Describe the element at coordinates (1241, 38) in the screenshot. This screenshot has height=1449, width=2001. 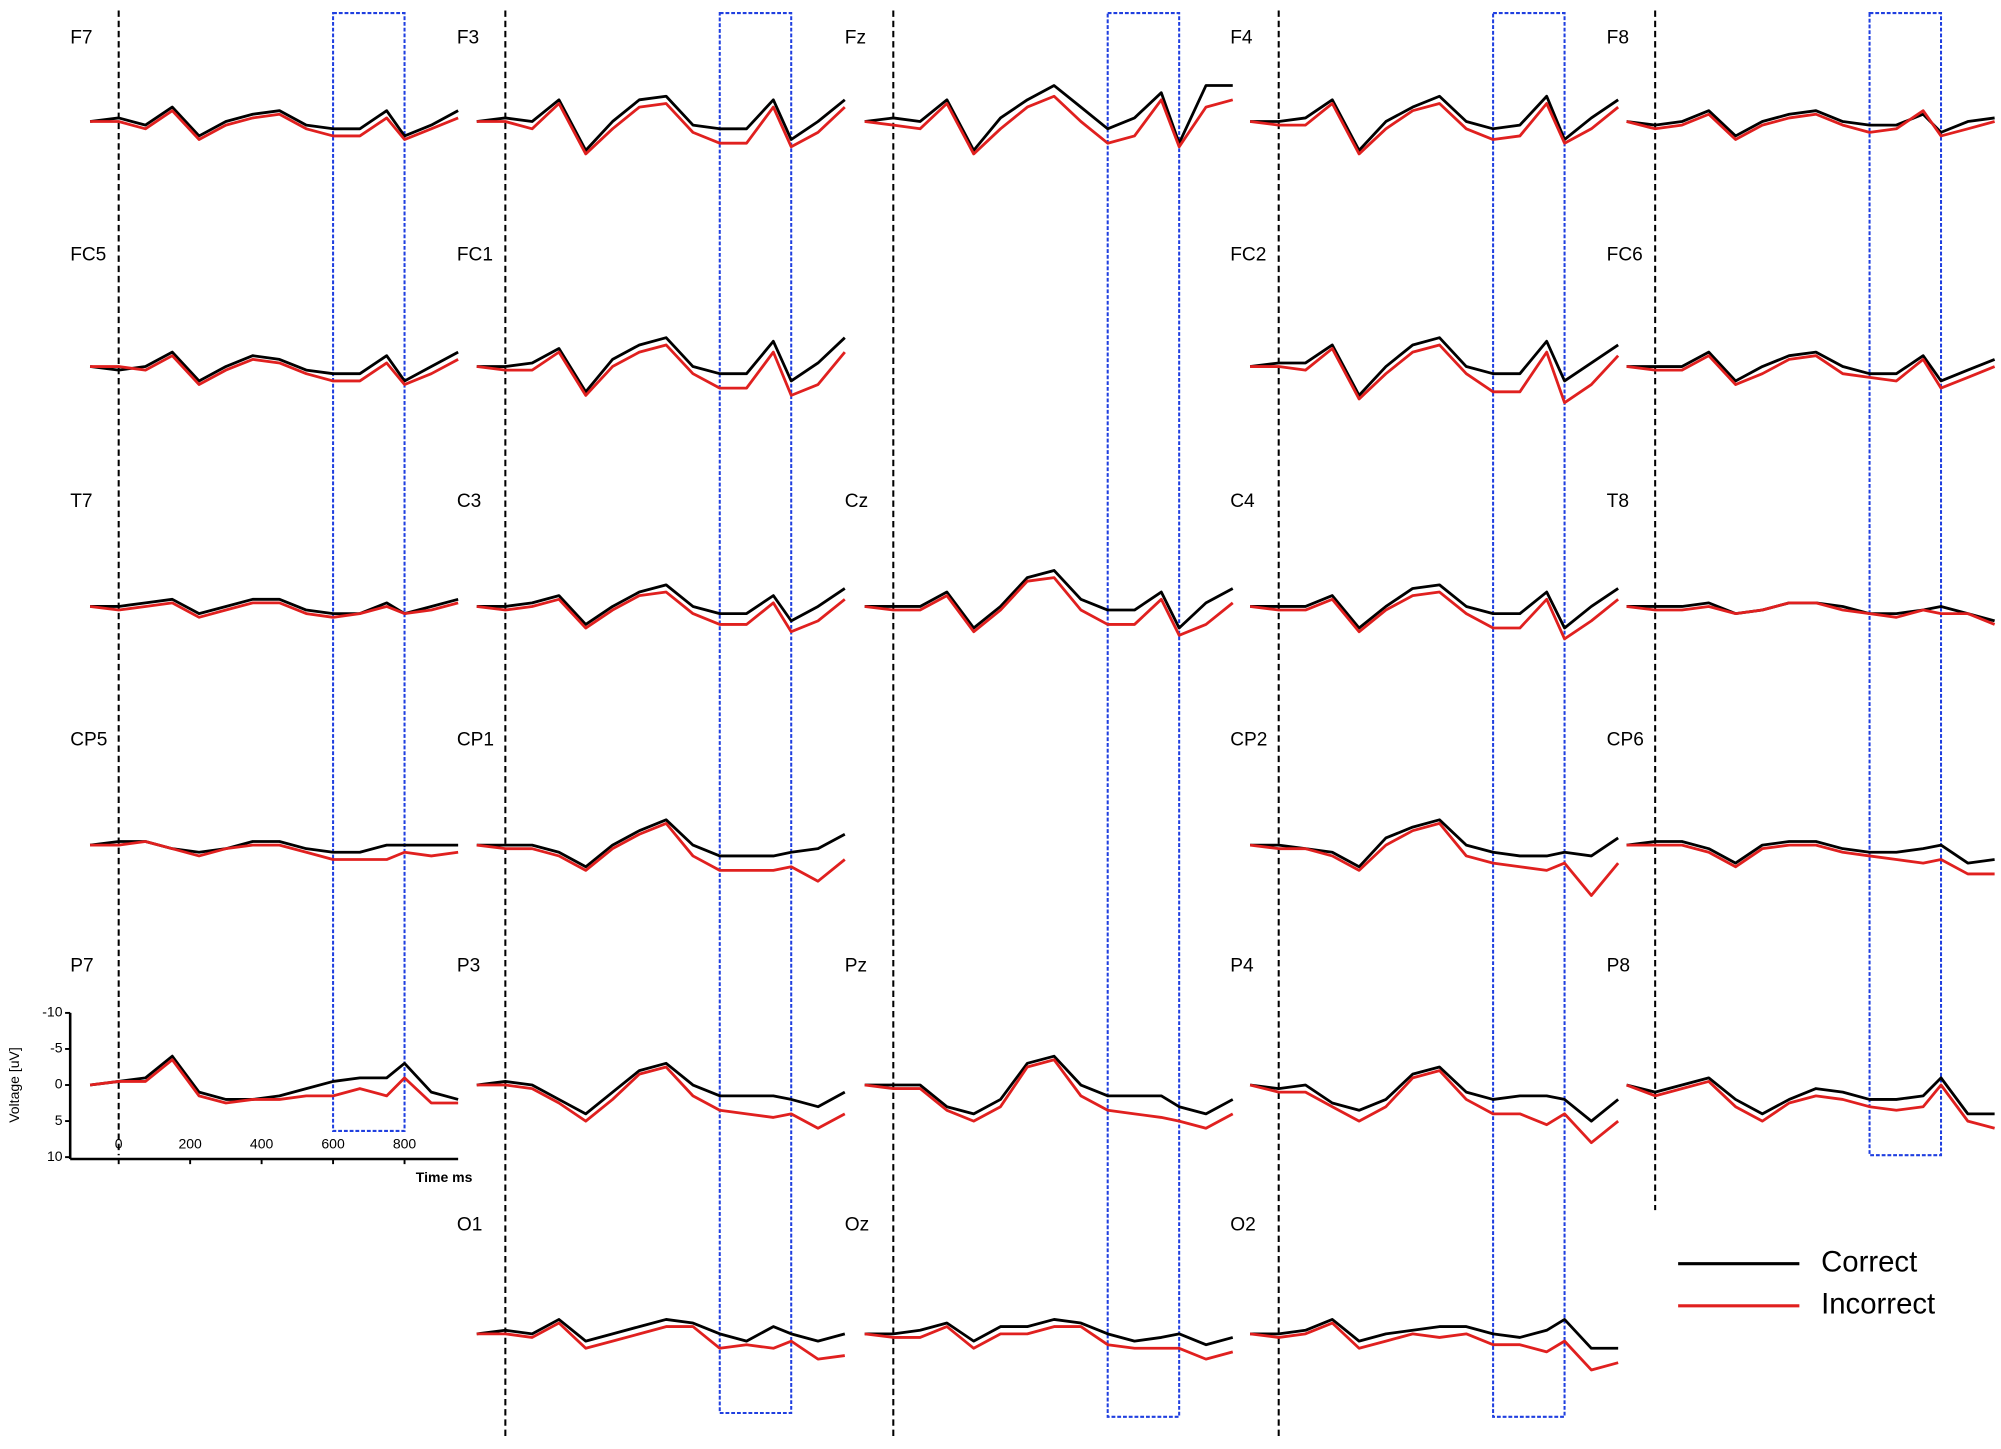
I see `channel-label: F4` at that location.